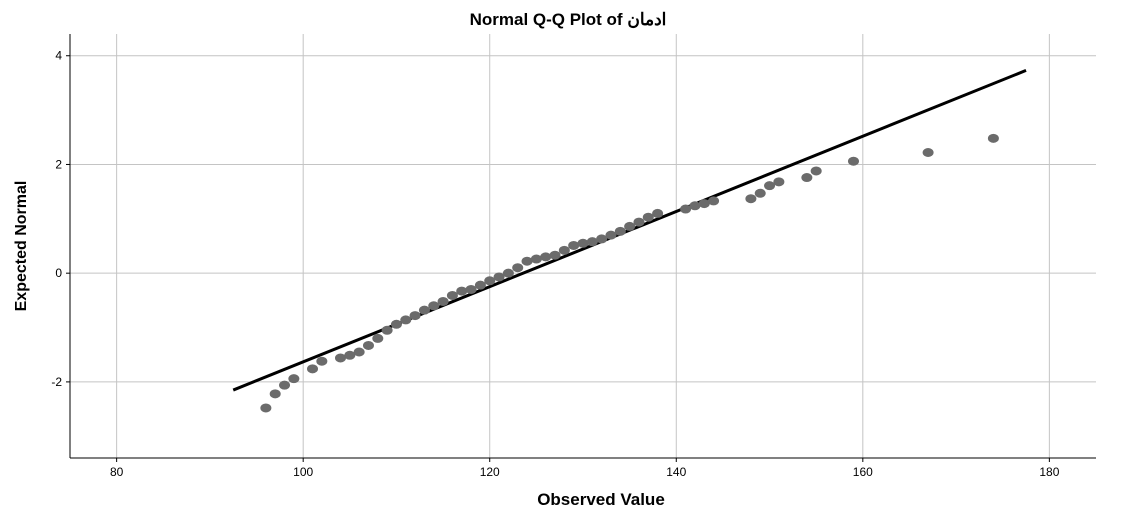 This screenshot has width=1124, height=509. What do you see at coordinates (58, 164) in the screenshot?
I see `y-tick-label: 2` at bounding box center [58, 164].